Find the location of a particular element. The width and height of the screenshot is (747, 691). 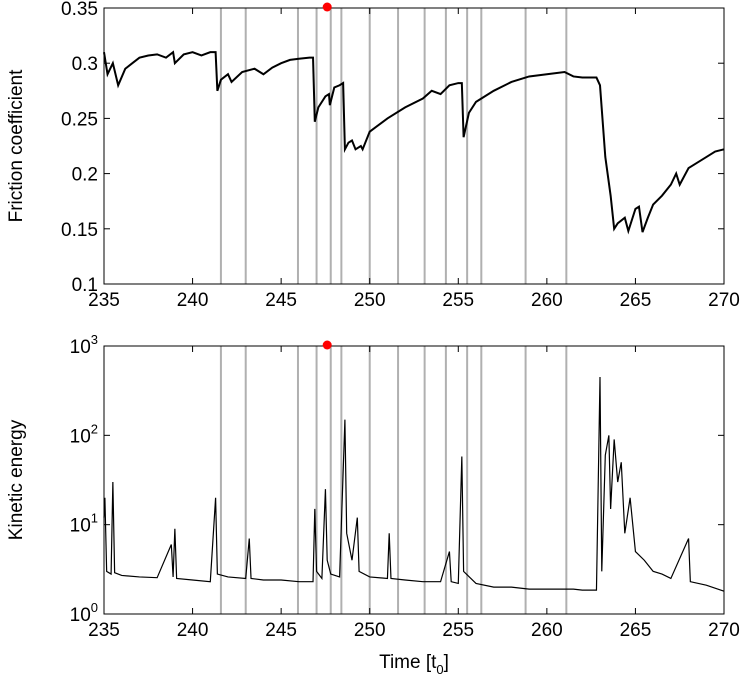

y-tick-label: 0.15 is located at coordinates (79, 230).